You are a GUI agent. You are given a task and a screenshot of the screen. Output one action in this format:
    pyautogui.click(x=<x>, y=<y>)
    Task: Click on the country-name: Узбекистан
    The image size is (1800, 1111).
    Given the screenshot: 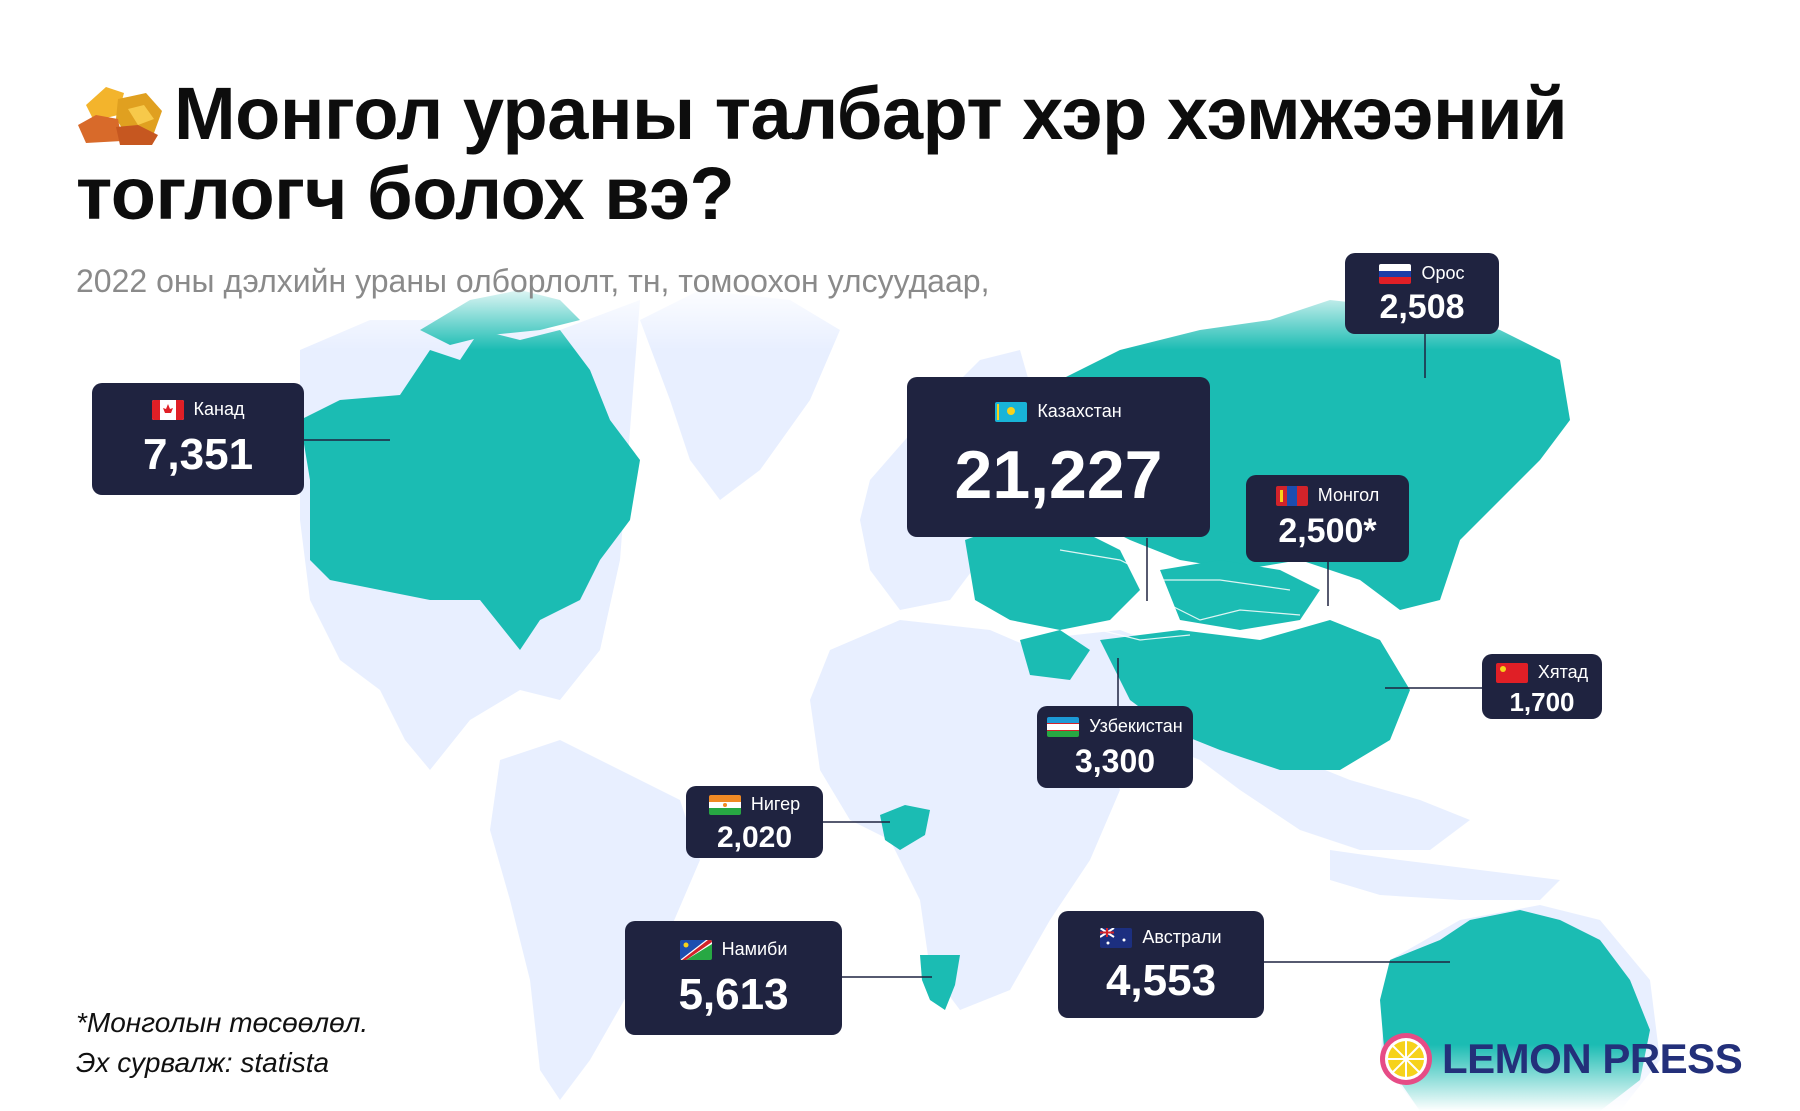 What is the action you would take?
    pyautogui.click(x=1136, y=726)
    